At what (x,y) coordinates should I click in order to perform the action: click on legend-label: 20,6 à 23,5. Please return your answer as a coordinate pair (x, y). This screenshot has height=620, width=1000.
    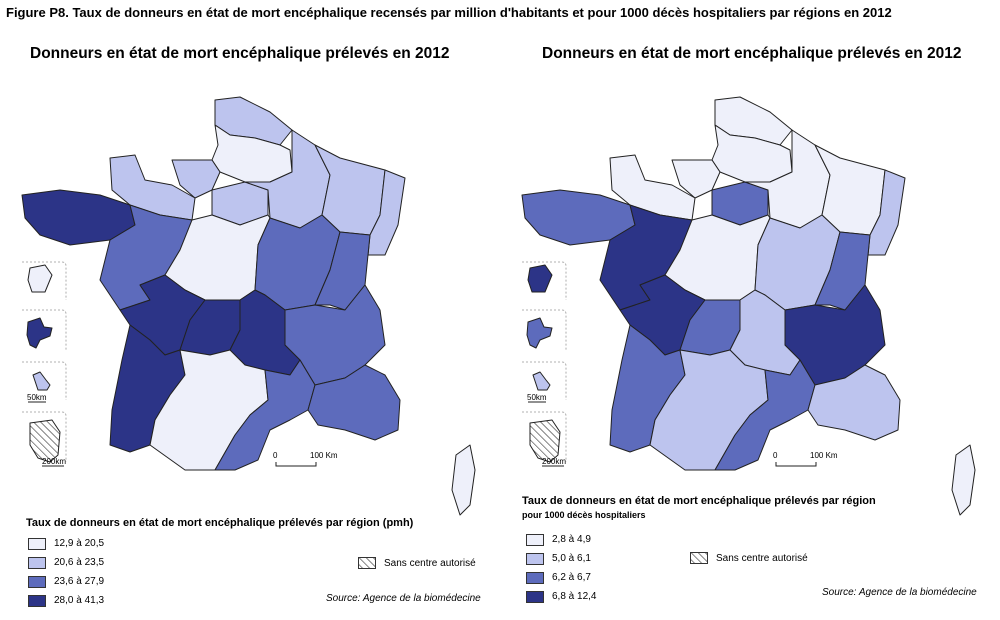
    Looking at the image, I should click on (79, 562).